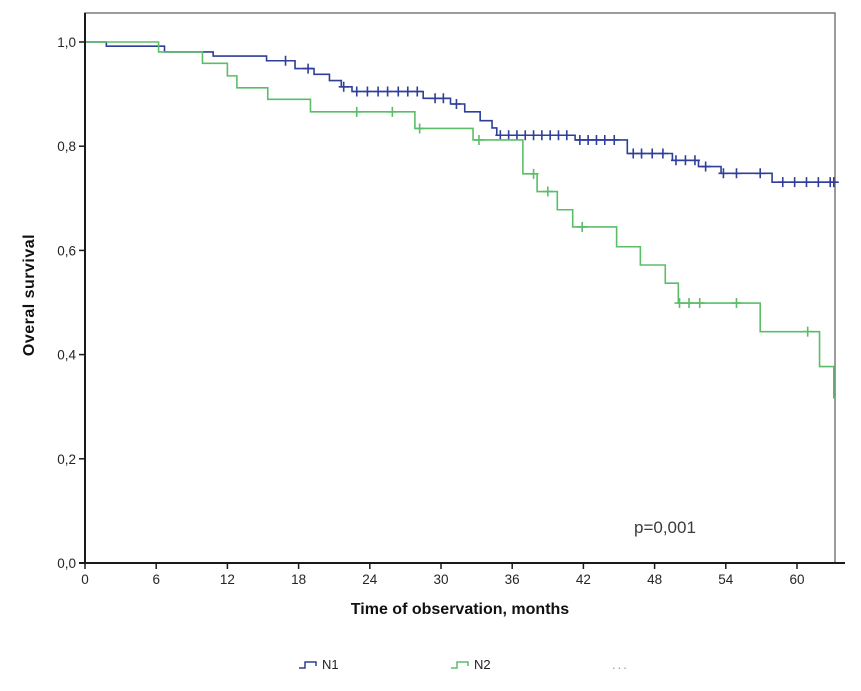 This screenshot has height=691, width=861. What do you see at coordinates (85, 579) in the screenshot?
I see `x-tick-label: 0` at bounding box center [85, 579].